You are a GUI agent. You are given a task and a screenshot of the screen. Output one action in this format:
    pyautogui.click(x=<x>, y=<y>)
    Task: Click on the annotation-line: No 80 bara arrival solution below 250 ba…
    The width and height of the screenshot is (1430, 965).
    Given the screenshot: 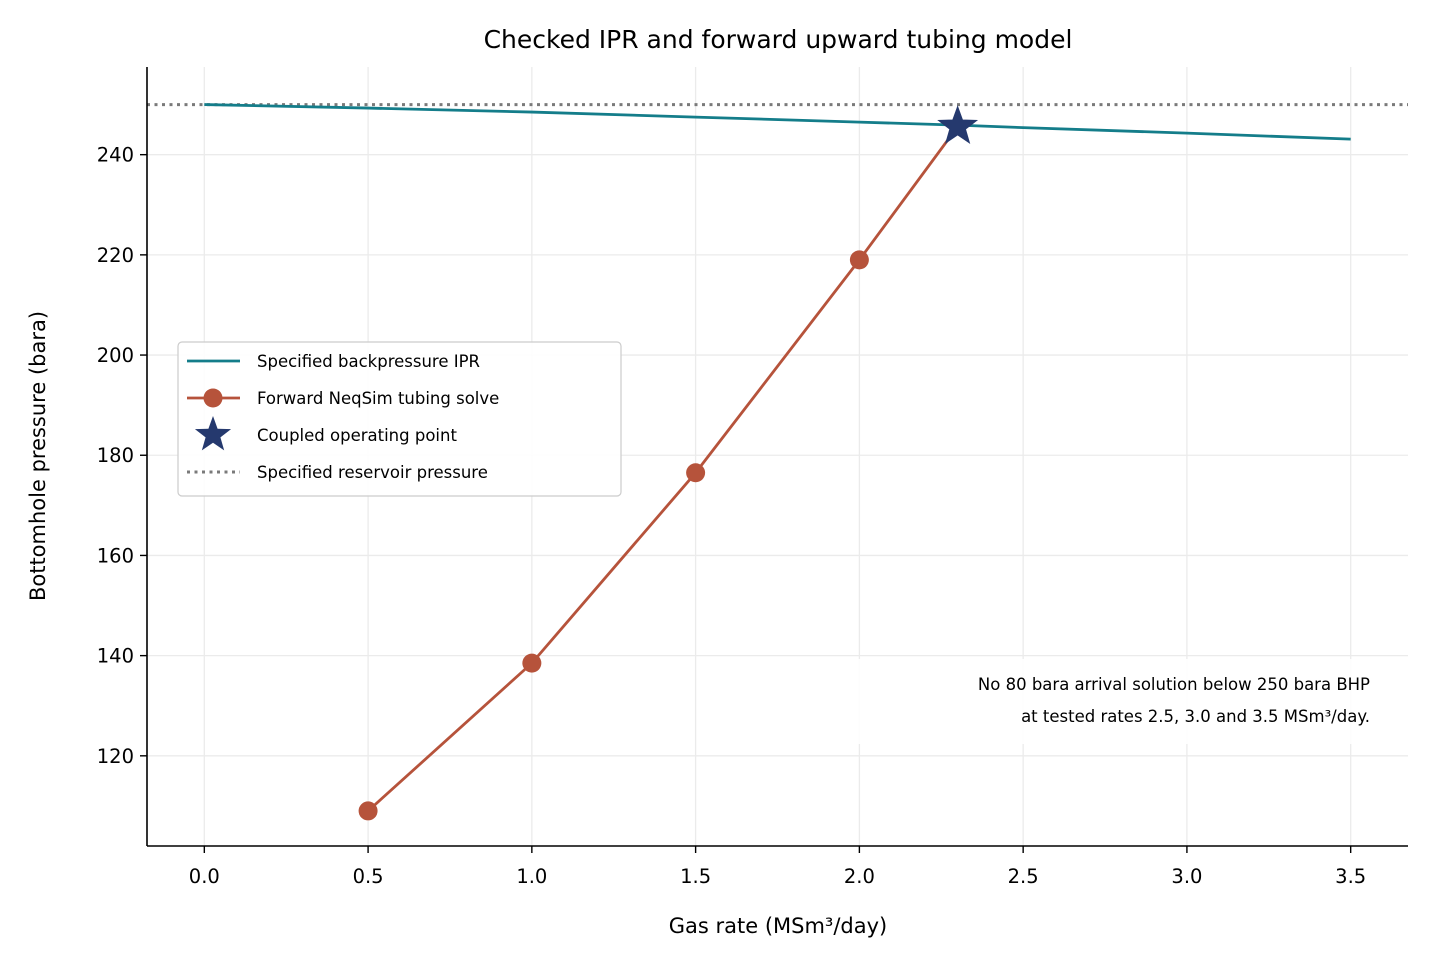 What is the action you would take?
    pyautogui.click(x=1174, y=684)
    